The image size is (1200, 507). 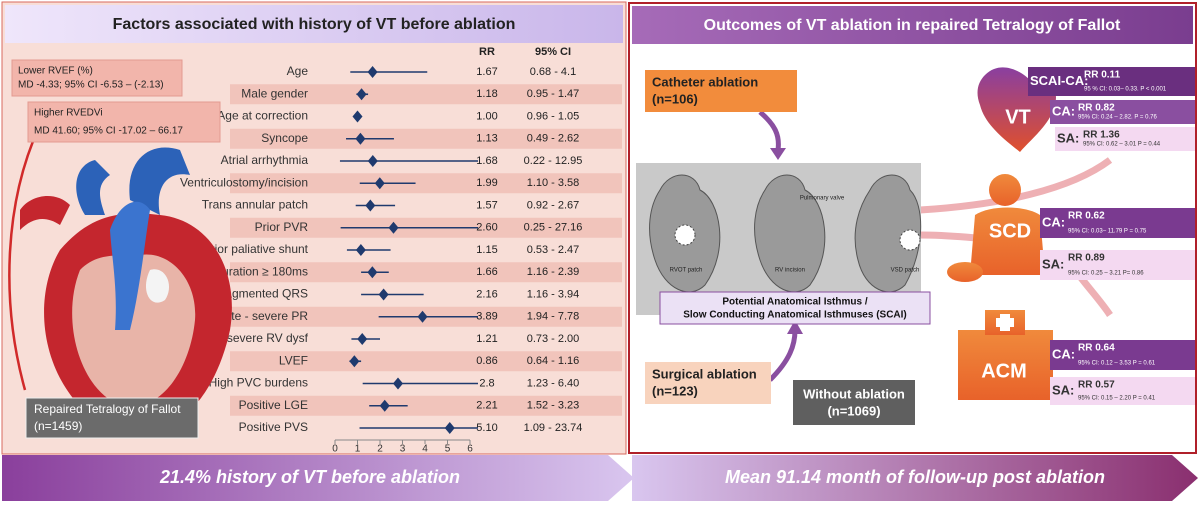 I want to click on outcome-rr: RR 0.57, so click(x=1096, y=385).